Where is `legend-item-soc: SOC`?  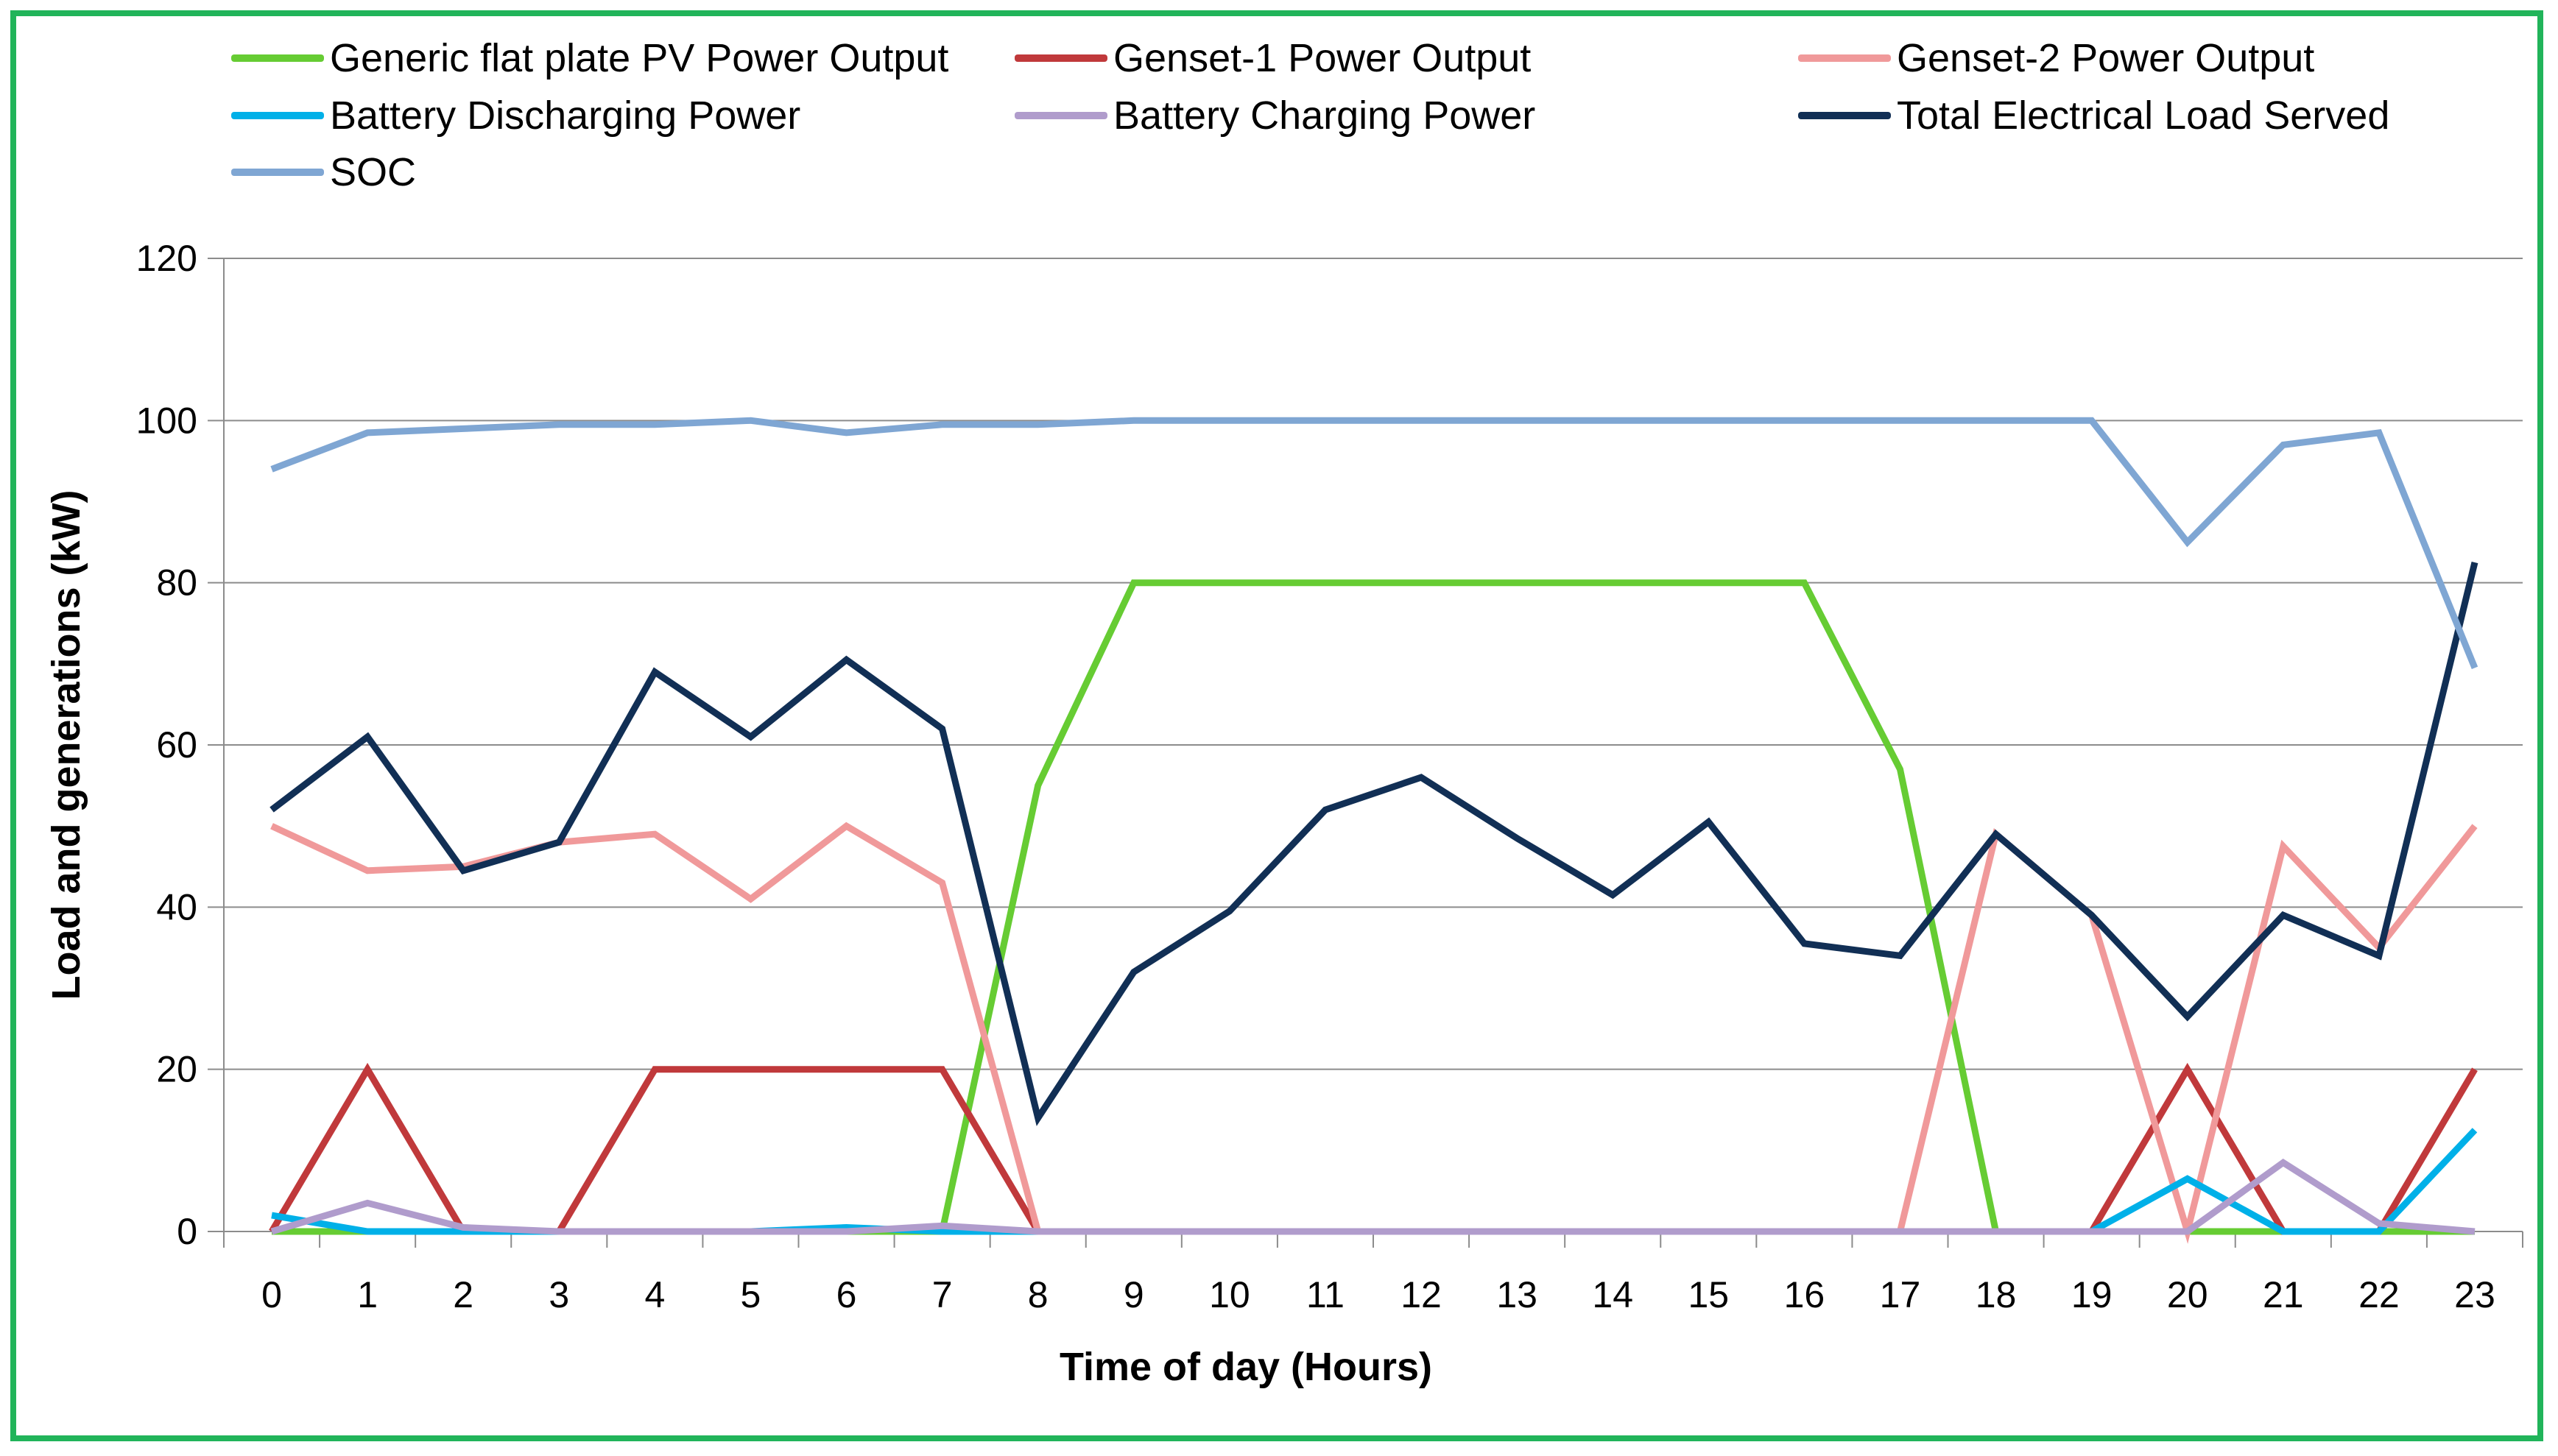
legend-item-soc: SOC is located at coordinates (323, 172).